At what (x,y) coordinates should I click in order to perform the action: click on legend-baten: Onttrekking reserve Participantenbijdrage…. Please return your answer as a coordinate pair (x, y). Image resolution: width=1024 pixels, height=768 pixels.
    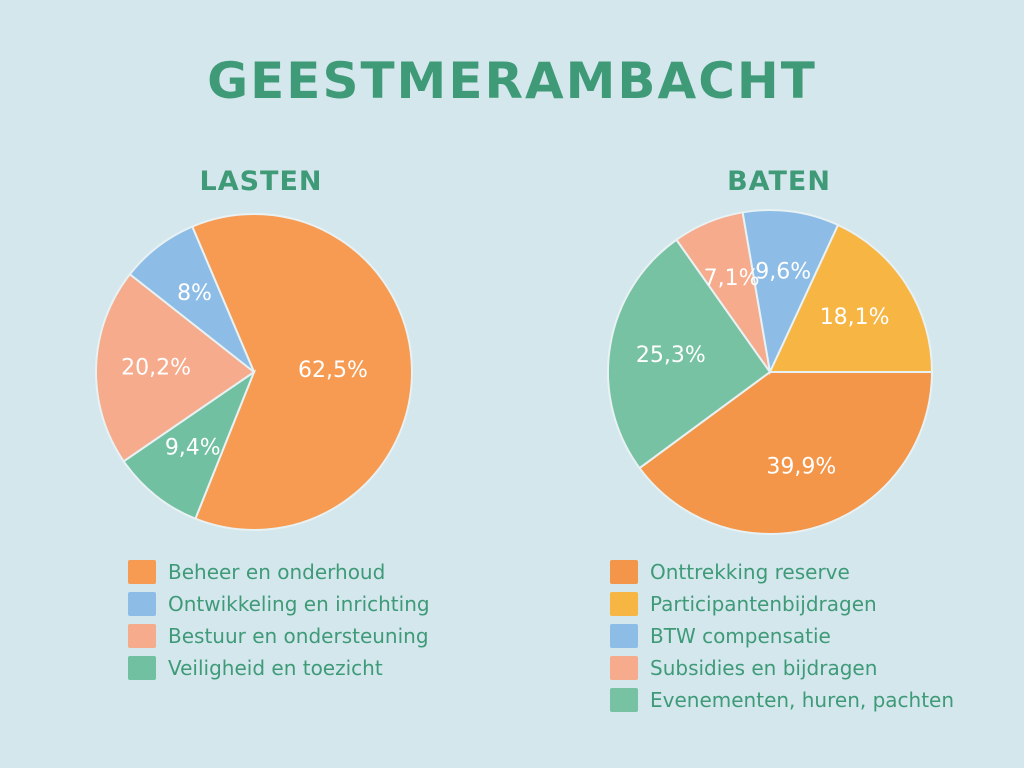
    Looking at the image, I should click on (782, 636).